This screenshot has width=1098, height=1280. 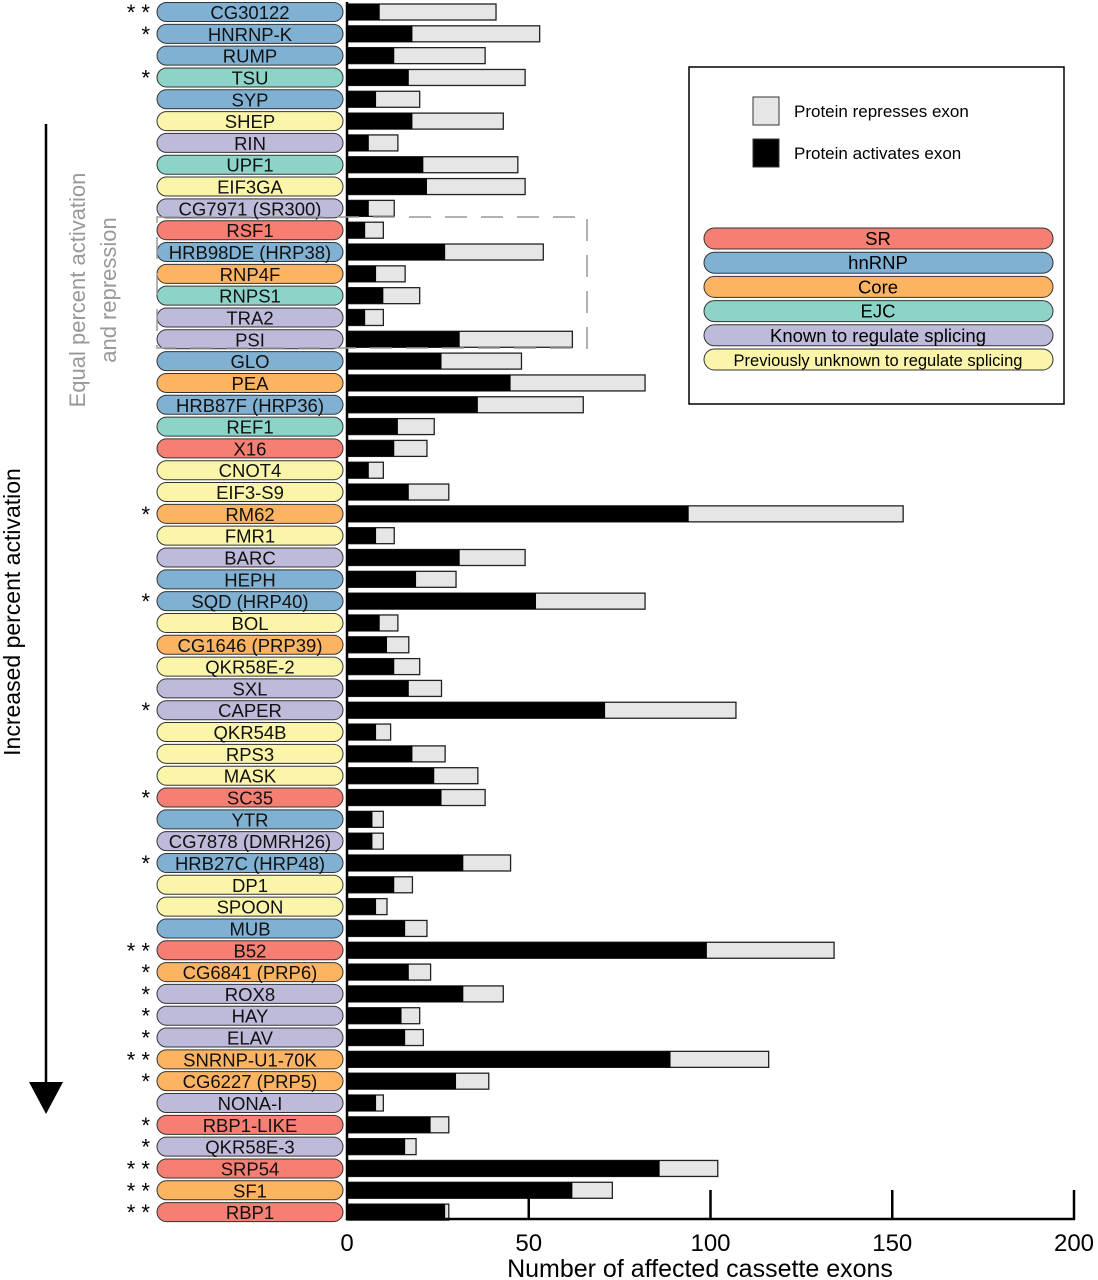 I want to click on protein-label: NONA-I, so click(x=250, y=1103).